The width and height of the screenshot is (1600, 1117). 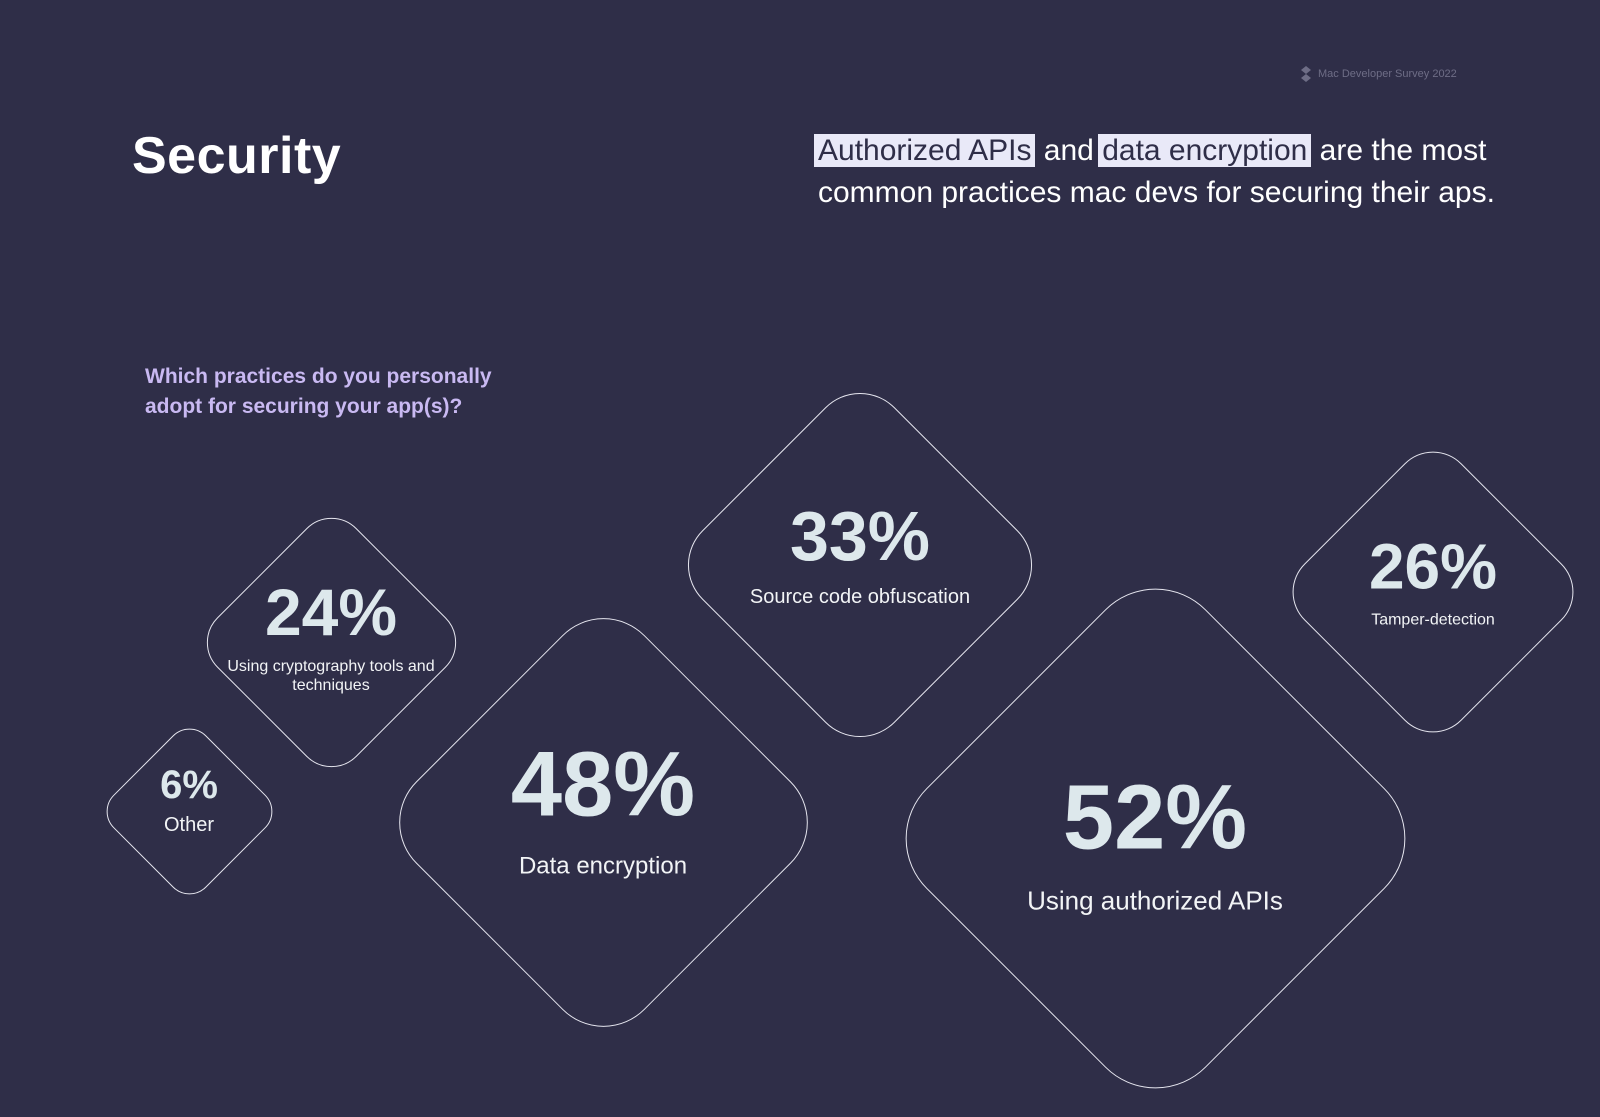 I want to click on caption-data-encryption: Data encryption, so click(x=603, y=866).